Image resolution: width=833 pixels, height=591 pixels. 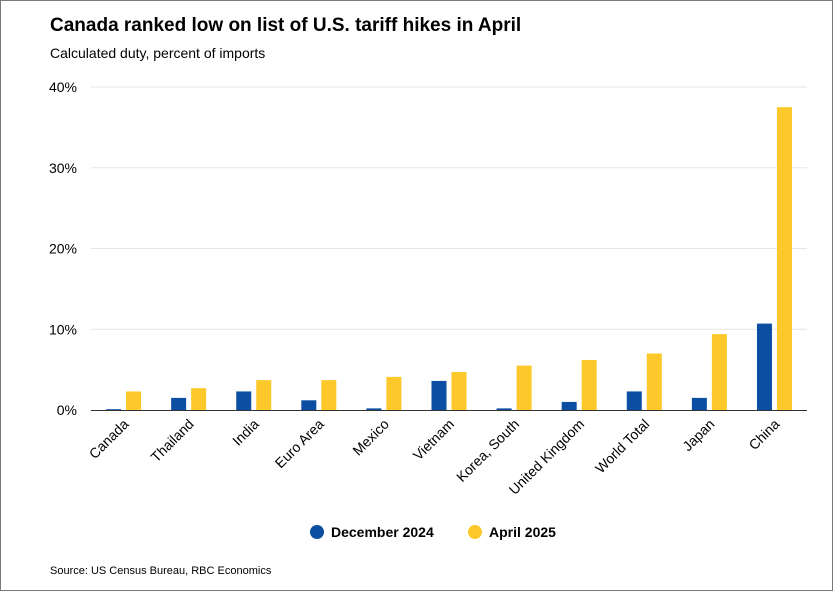 I want to click on y-tick-label: 30%, so click(x=63, y=168).